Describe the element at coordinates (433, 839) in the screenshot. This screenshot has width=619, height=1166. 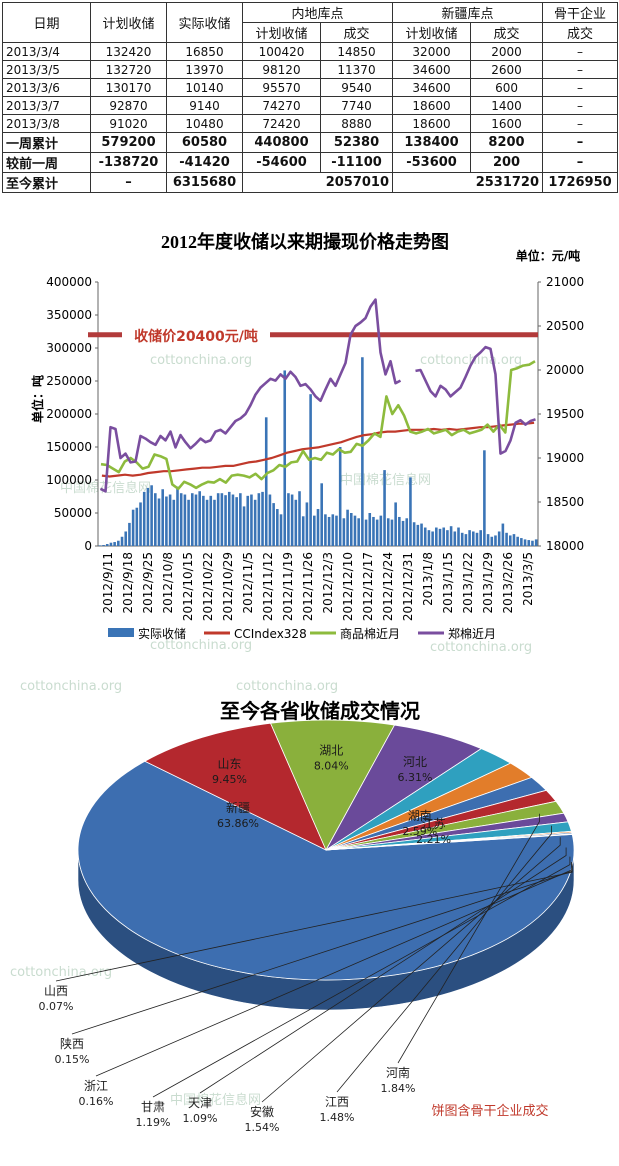
I see `pie-label-pct: 2.21%` at that location.